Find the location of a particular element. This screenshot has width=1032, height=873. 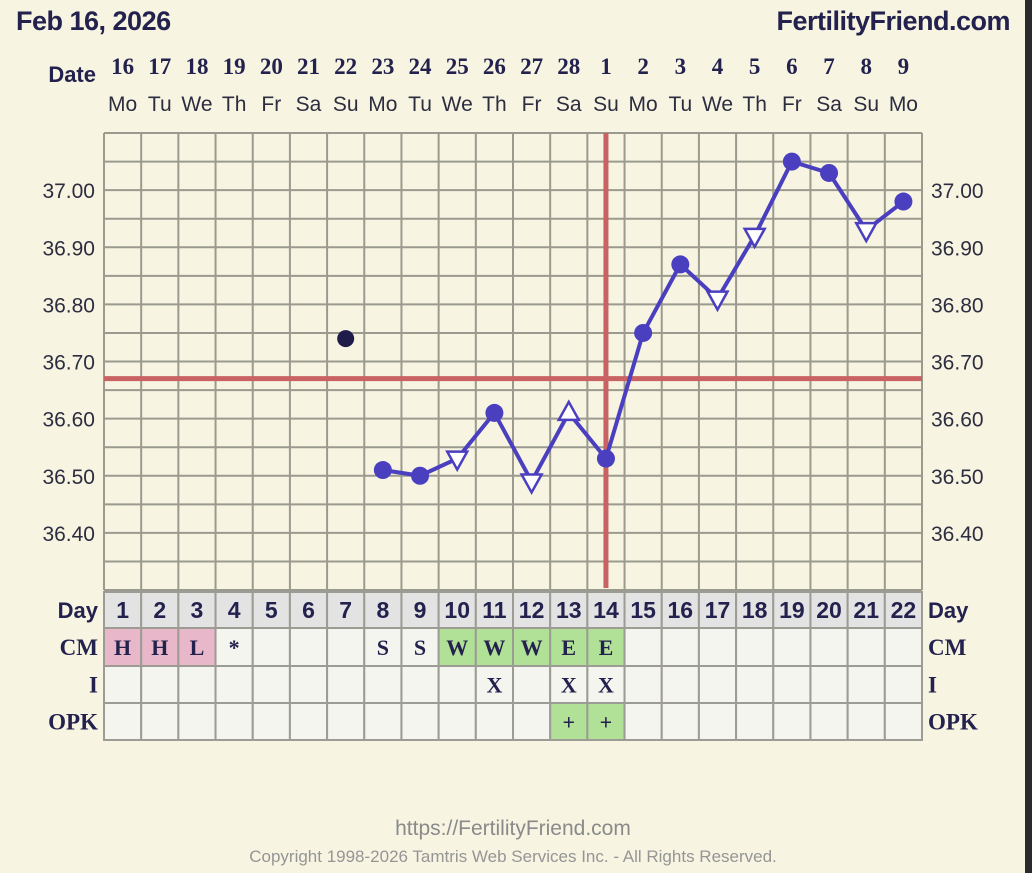

y-tick-label-left: 36.80 is located at coordinates (68, 305).